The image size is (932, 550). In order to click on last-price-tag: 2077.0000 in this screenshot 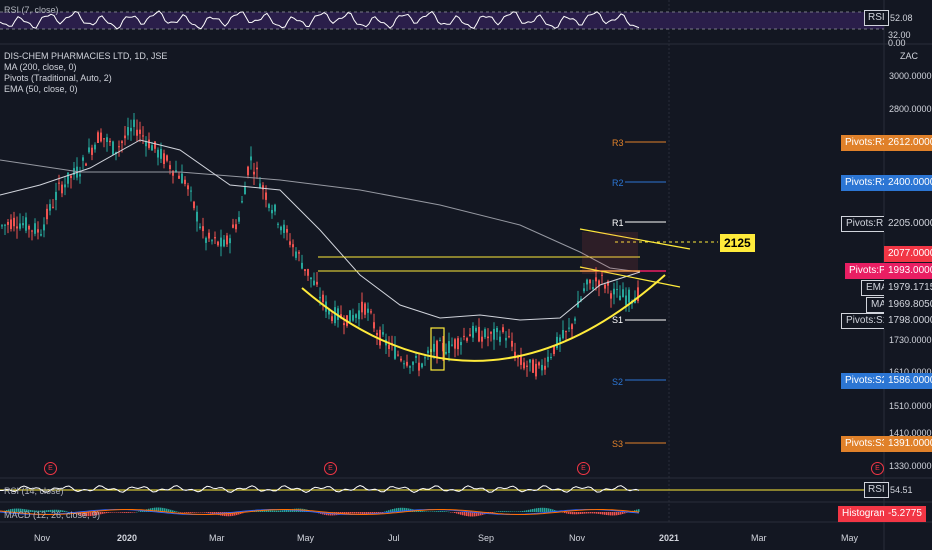, I will do `click(908, 254)`.